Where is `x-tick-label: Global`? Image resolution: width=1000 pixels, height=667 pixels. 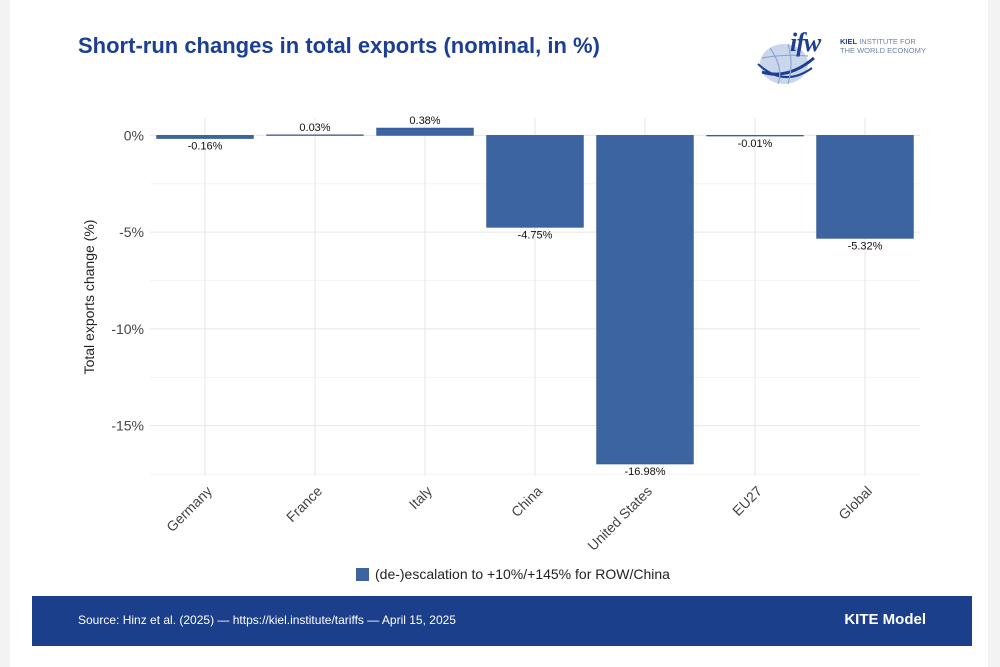
x-tick-label: Global is located at coordinates (855, 503).